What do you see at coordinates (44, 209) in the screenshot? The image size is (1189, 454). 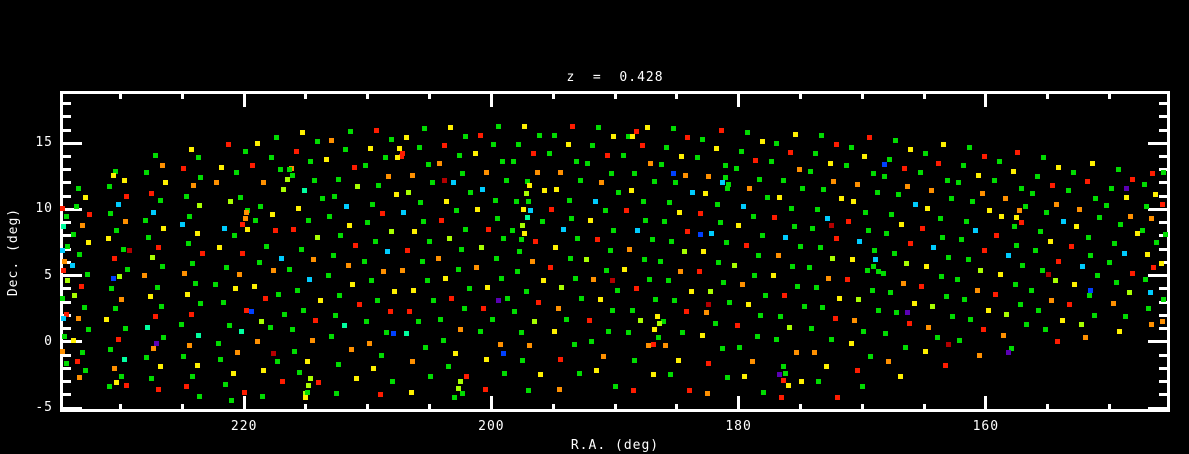 I see `y-tick-label: 10` at bounding box center [44, 209].